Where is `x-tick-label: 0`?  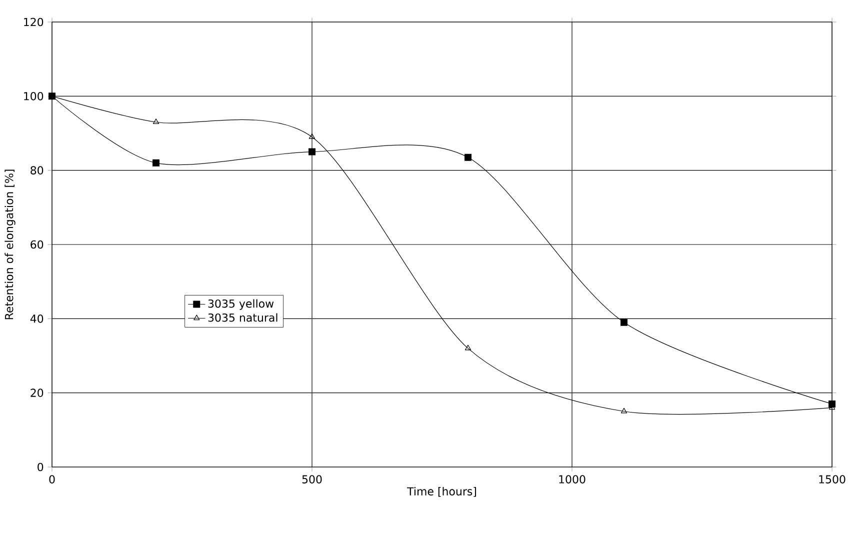
x-tick-label: 0 is located at coordinates (52, 479).